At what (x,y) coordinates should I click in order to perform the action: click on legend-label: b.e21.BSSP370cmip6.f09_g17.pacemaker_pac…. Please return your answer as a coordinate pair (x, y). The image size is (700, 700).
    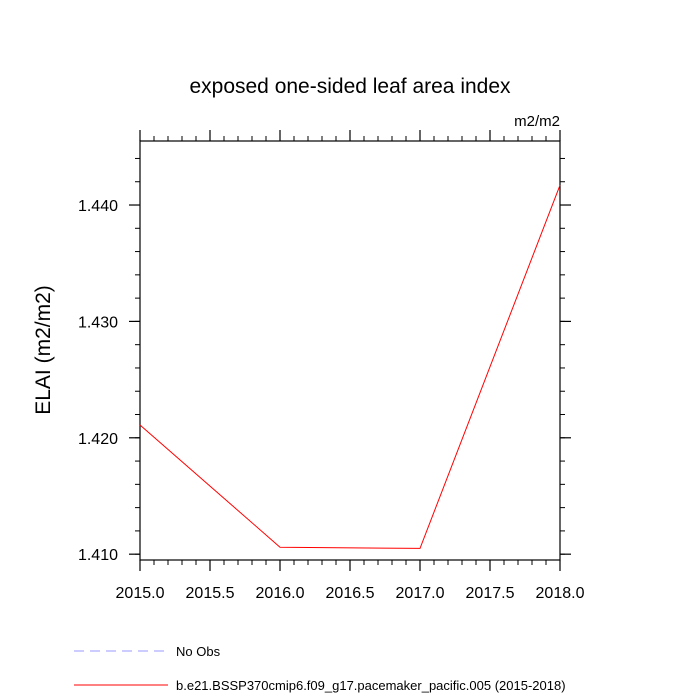
    Looking at the image, I should click on (371, 685).